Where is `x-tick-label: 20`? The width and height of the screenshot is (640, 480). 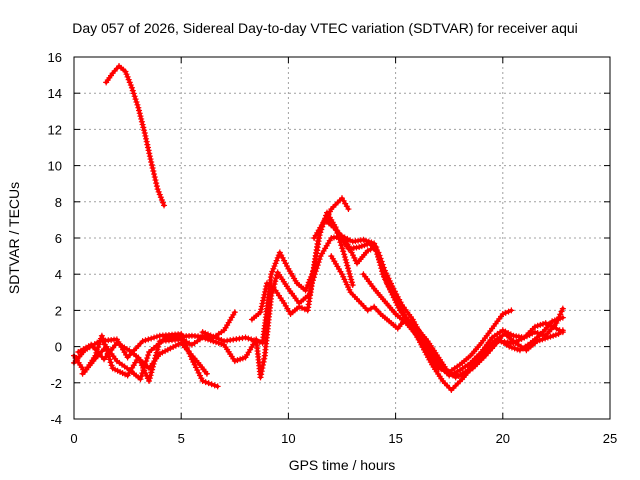 x-tick-label: 20 is located at coordinates (503, 438).